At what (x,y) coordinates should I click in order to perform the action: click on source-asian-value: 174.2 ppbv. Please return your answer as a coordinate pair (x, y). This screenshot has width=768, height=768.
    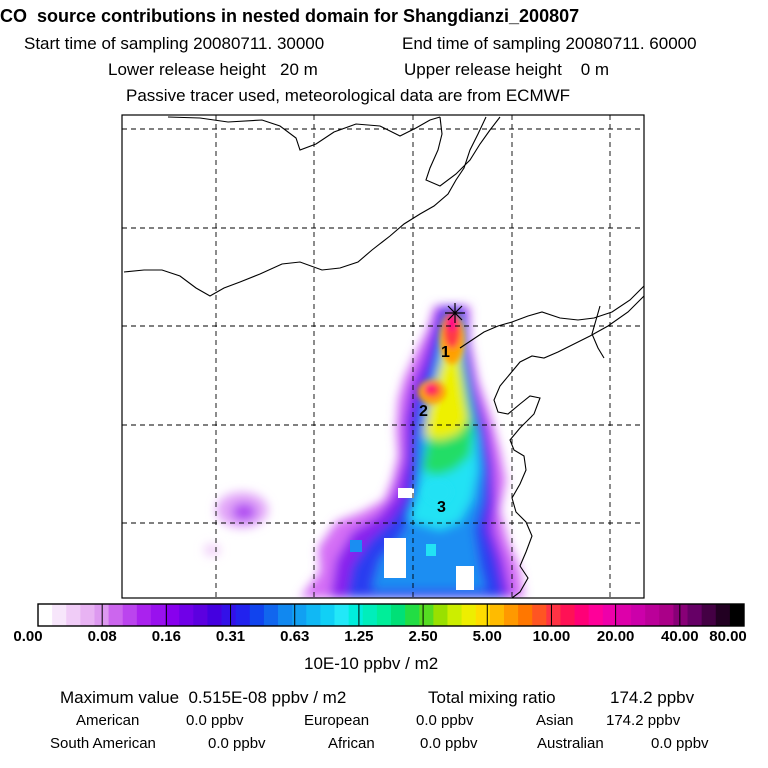
    Looking at the image, I should click on (643, 720).